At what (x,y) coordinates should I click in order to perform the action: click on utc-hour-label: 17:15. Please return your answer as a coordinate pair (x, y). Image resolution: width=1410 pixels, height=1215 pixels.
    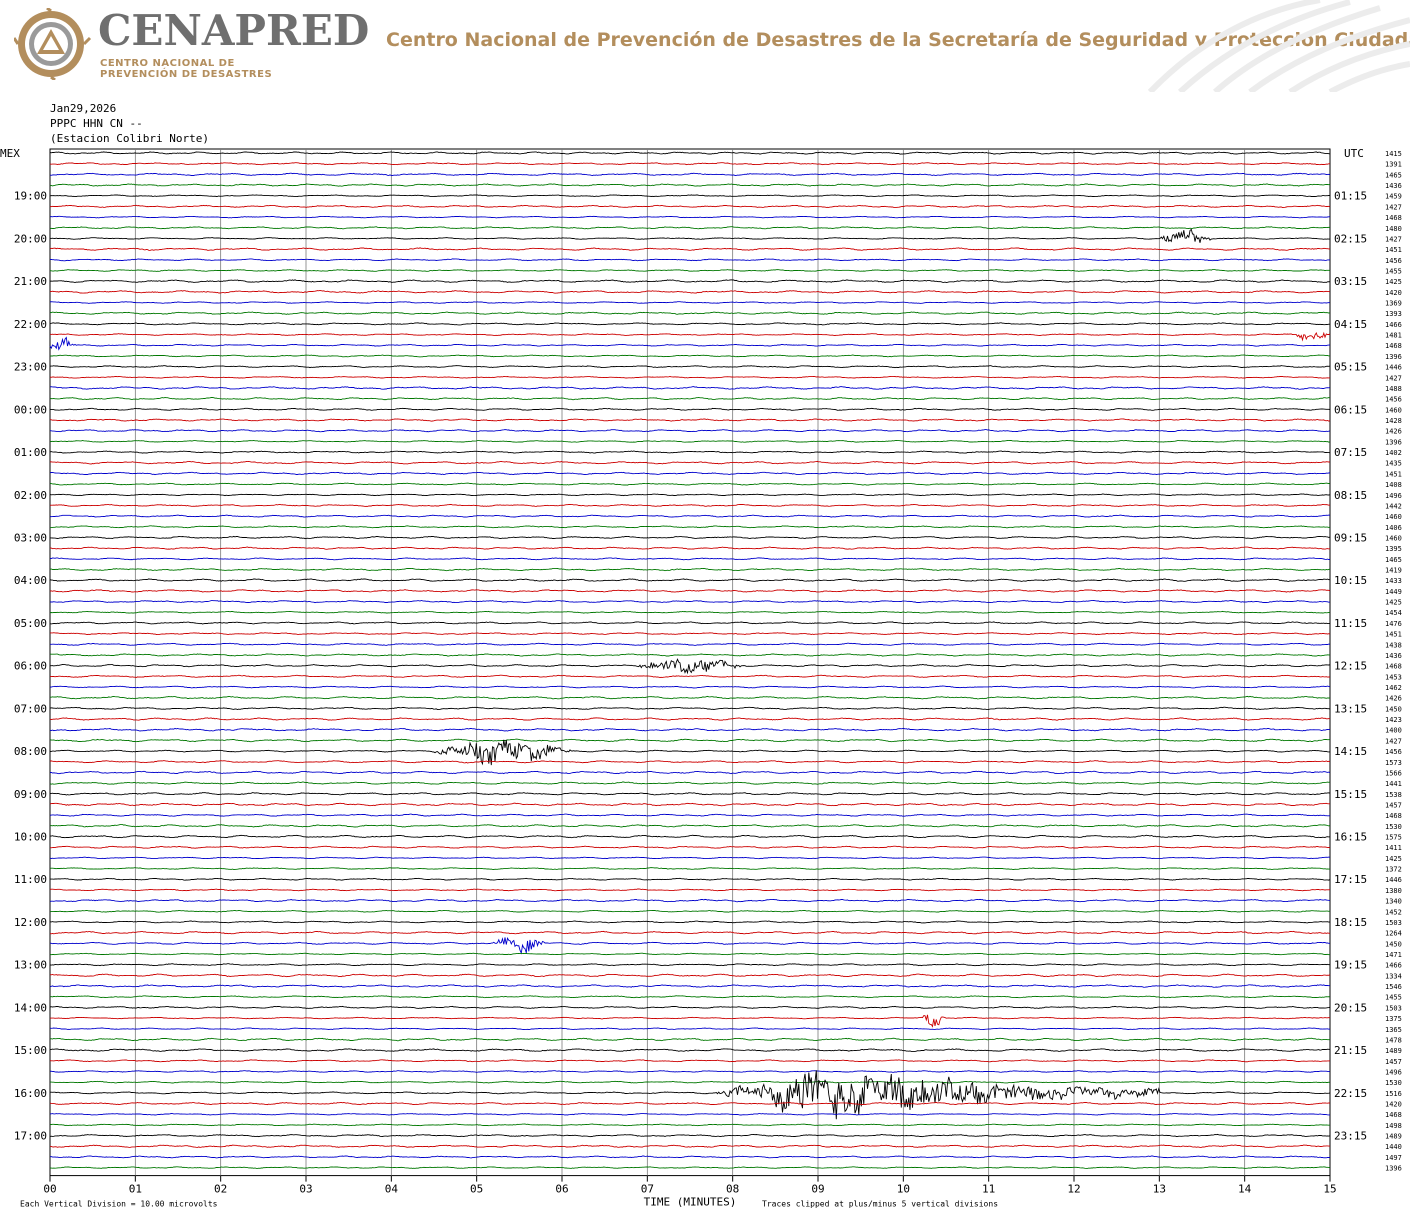
    Looking at the image, I should click on (1350, 879).